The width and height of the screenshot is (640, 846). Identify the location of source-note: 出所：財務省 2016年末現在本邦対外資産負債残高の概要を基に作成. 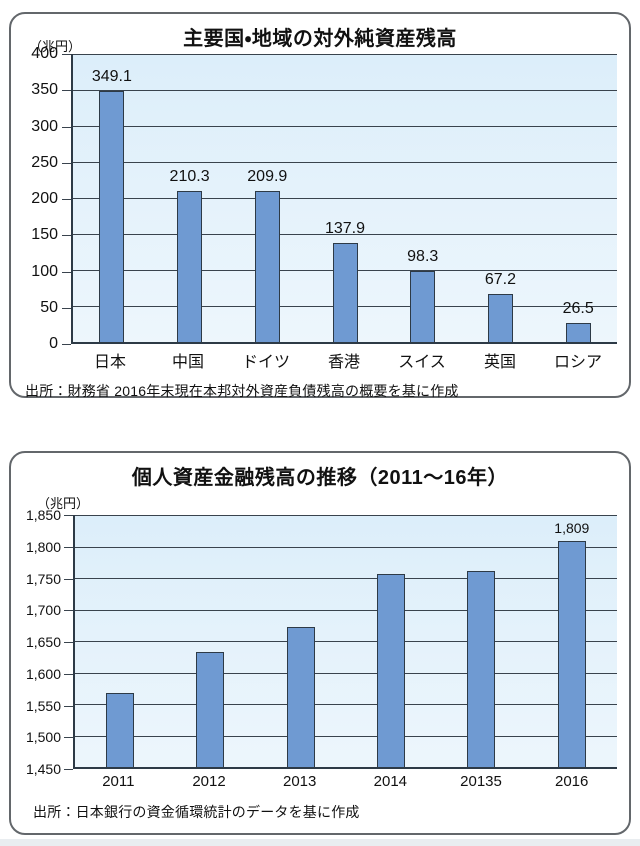
(242, 391).